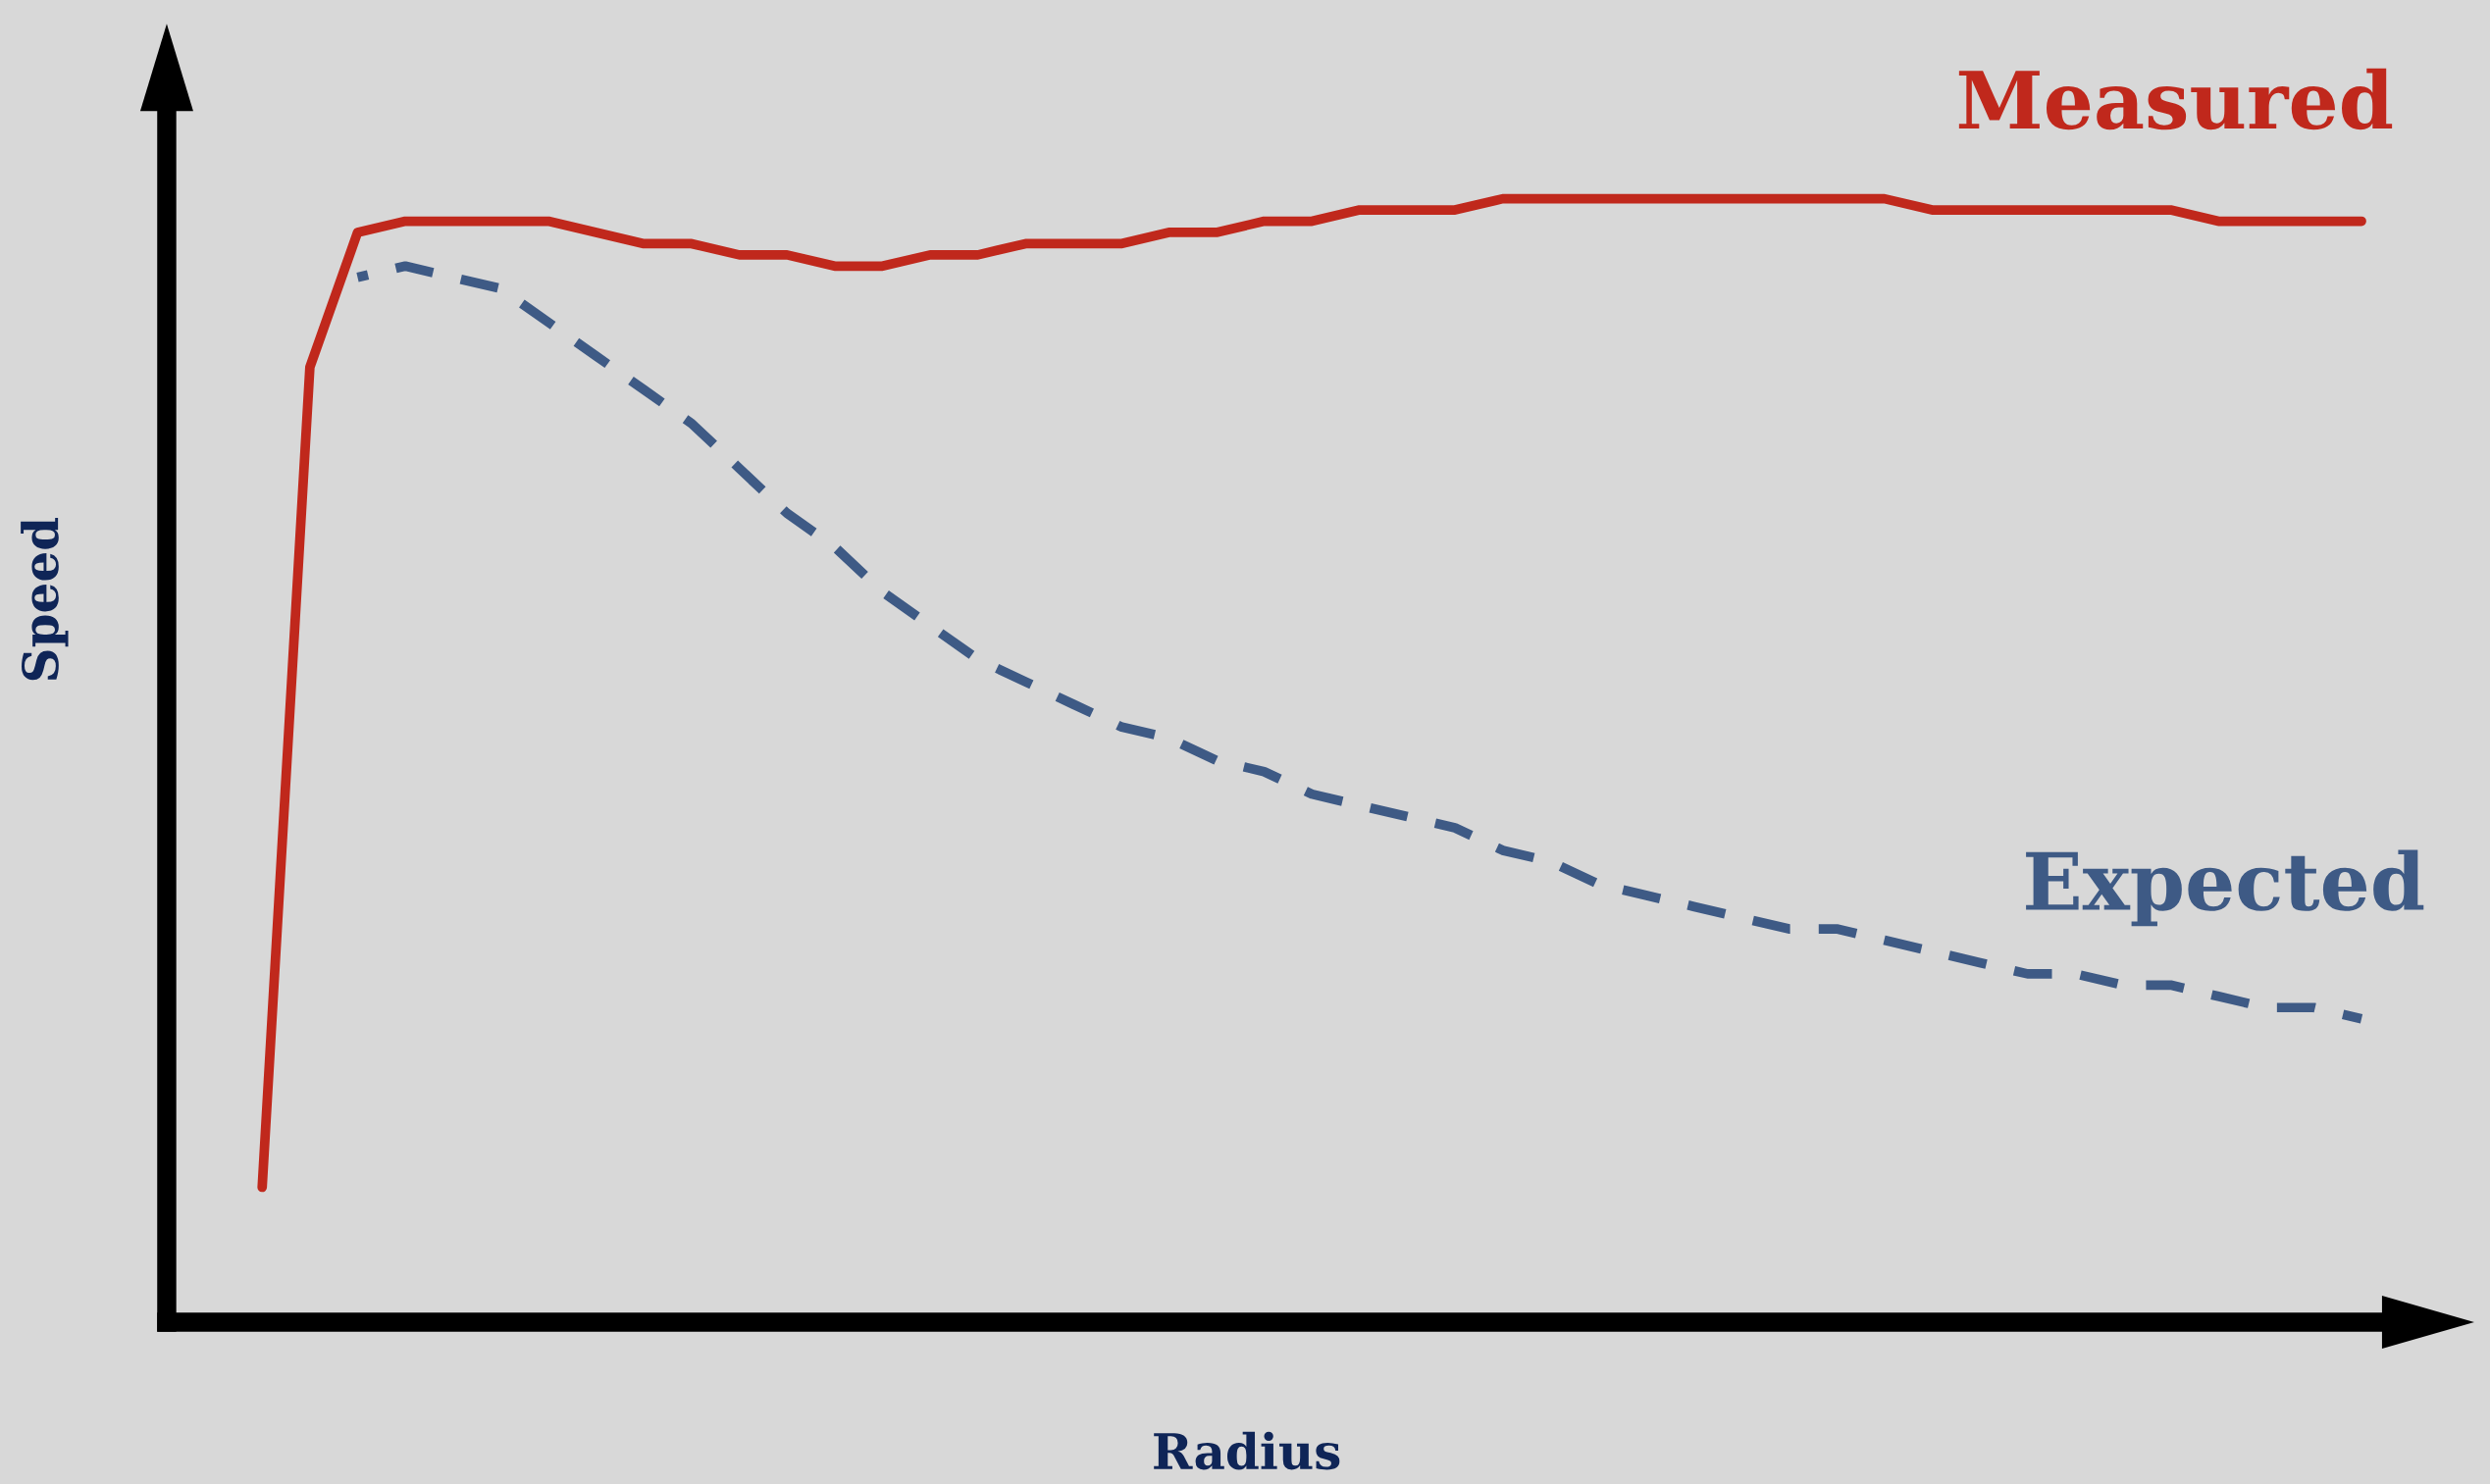 The width and height of the screenshot is (2490, 1484). Describe the element at coordinates (2175, 99) in the screenshot. I see `series-label: Measured` at that location.